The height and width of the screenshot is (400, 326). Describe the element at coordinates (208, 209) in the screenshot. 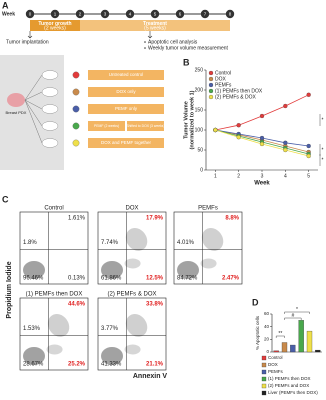

I see `plot-title: PEMFs` at that location.